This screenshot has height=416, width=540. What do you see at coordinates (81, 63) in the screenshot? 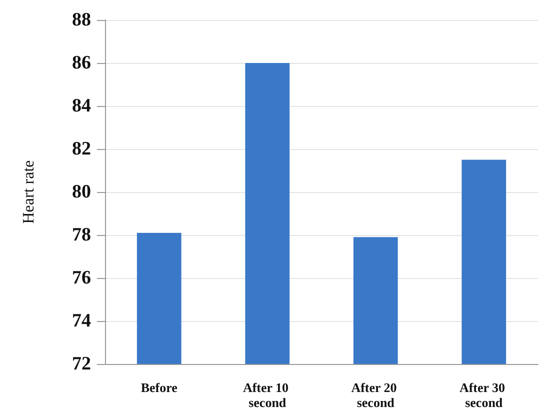
I see `y-tick-label: 86` at bounding box center [81, 63].